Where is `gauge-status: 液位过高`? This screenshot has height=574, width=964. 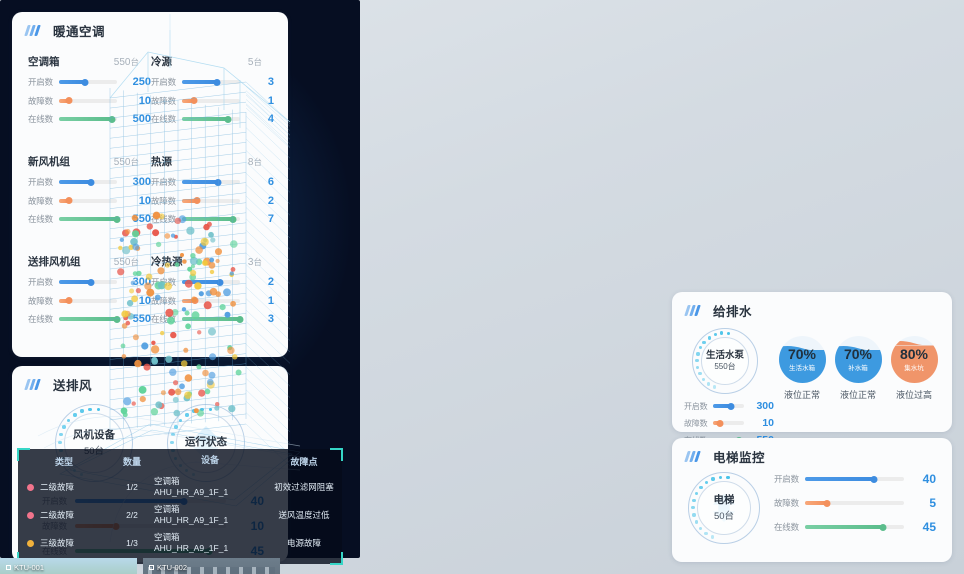 gauge-status: 液位过高 is located at coordinates (913, 395).